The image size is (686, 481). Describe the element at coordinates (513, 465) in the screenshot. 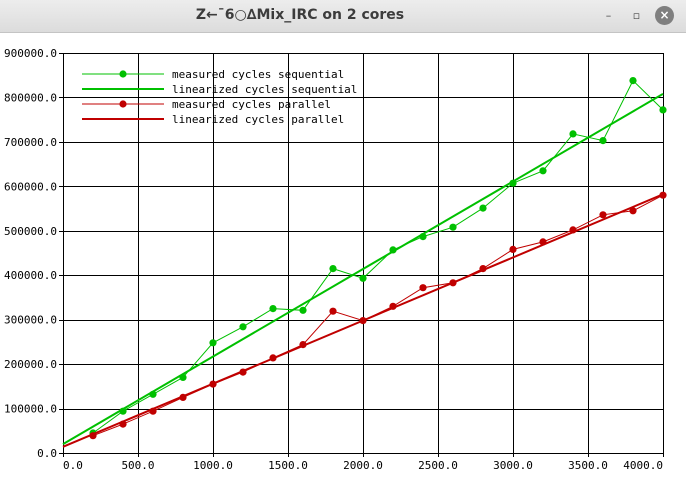

I see `x-tick-label: 3000.0` at that location.